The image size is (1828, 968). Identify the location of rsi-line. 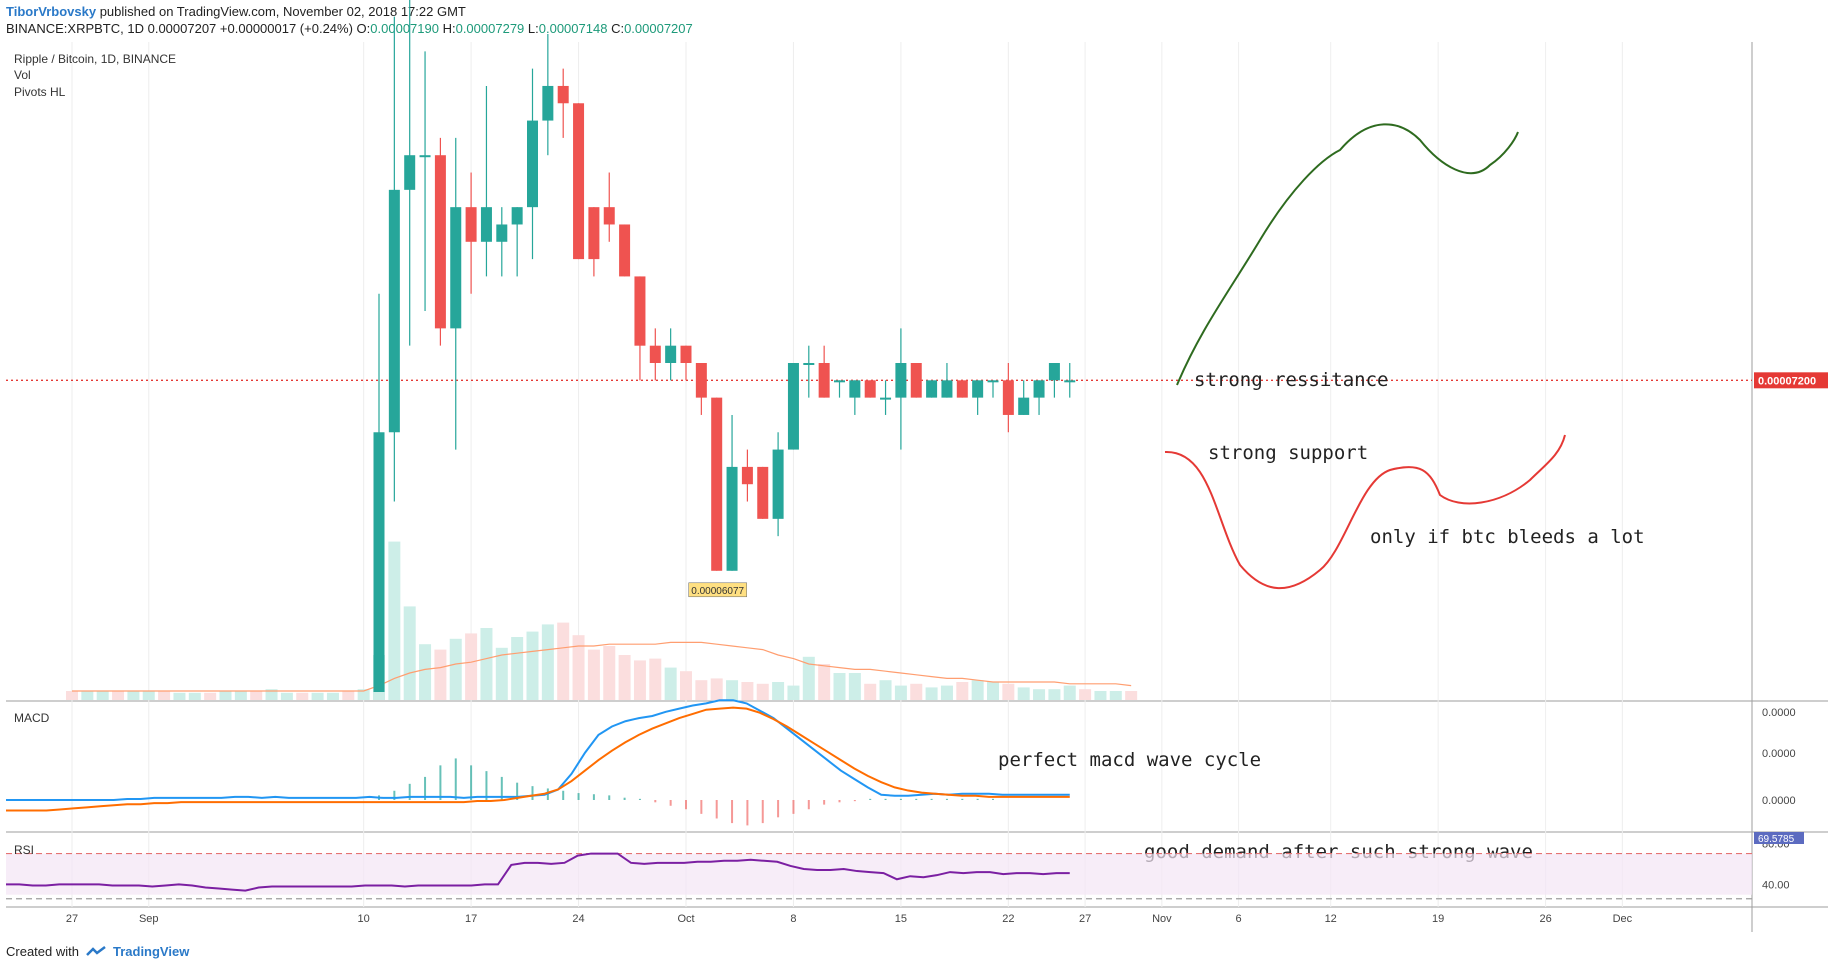
(538, 872).